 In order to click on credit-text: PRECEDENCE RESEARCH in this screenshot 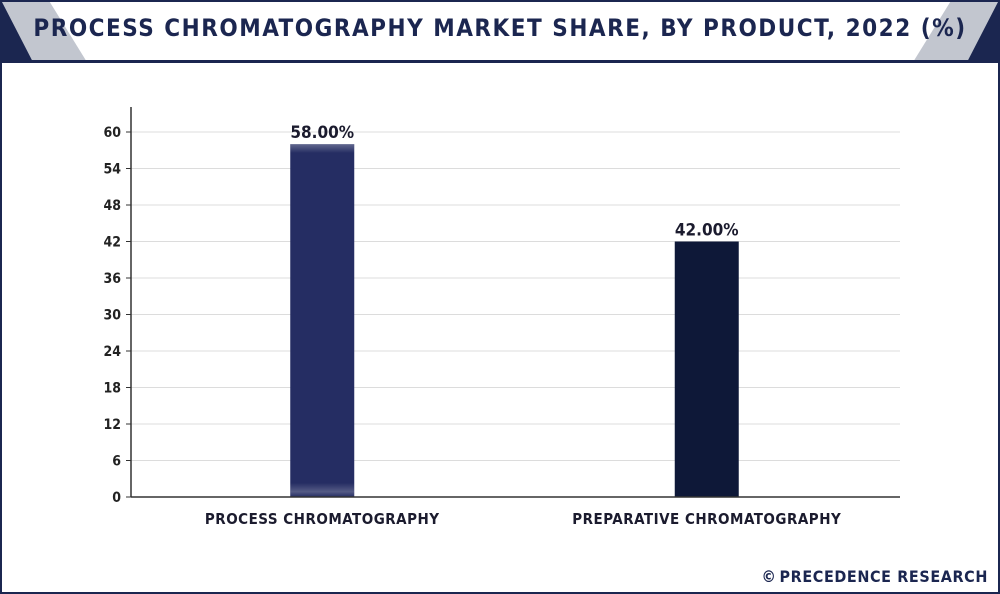, I will do `click(883, 576)`.